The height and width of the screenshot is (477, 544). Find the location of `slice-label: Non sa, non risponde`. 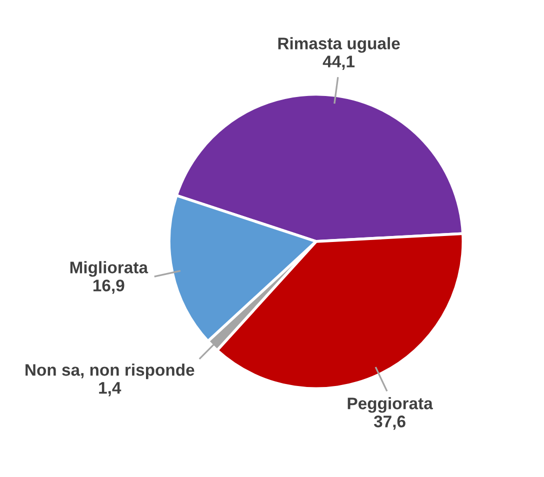

slice-label: Non sa, non risponde is located at coordinates (110, 372).